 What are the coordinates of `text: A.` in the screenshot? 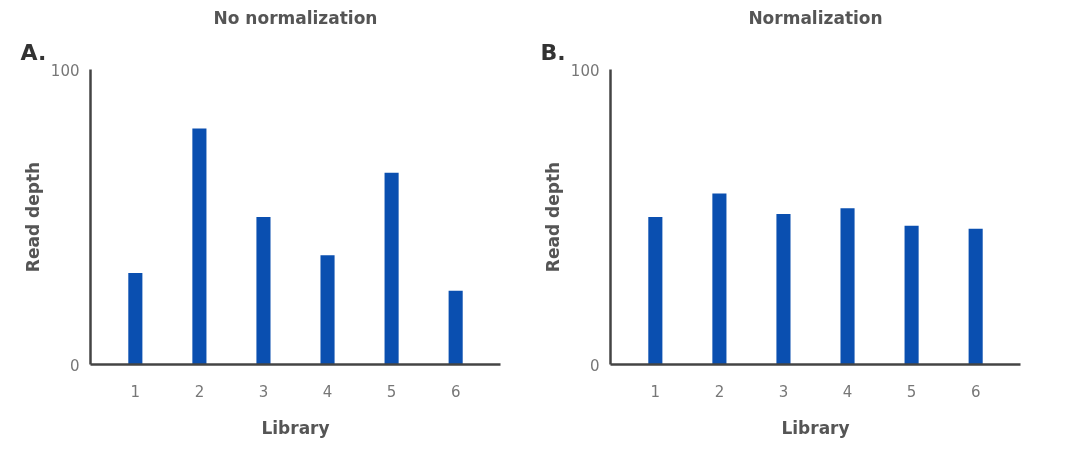 It's located at (33, 52).